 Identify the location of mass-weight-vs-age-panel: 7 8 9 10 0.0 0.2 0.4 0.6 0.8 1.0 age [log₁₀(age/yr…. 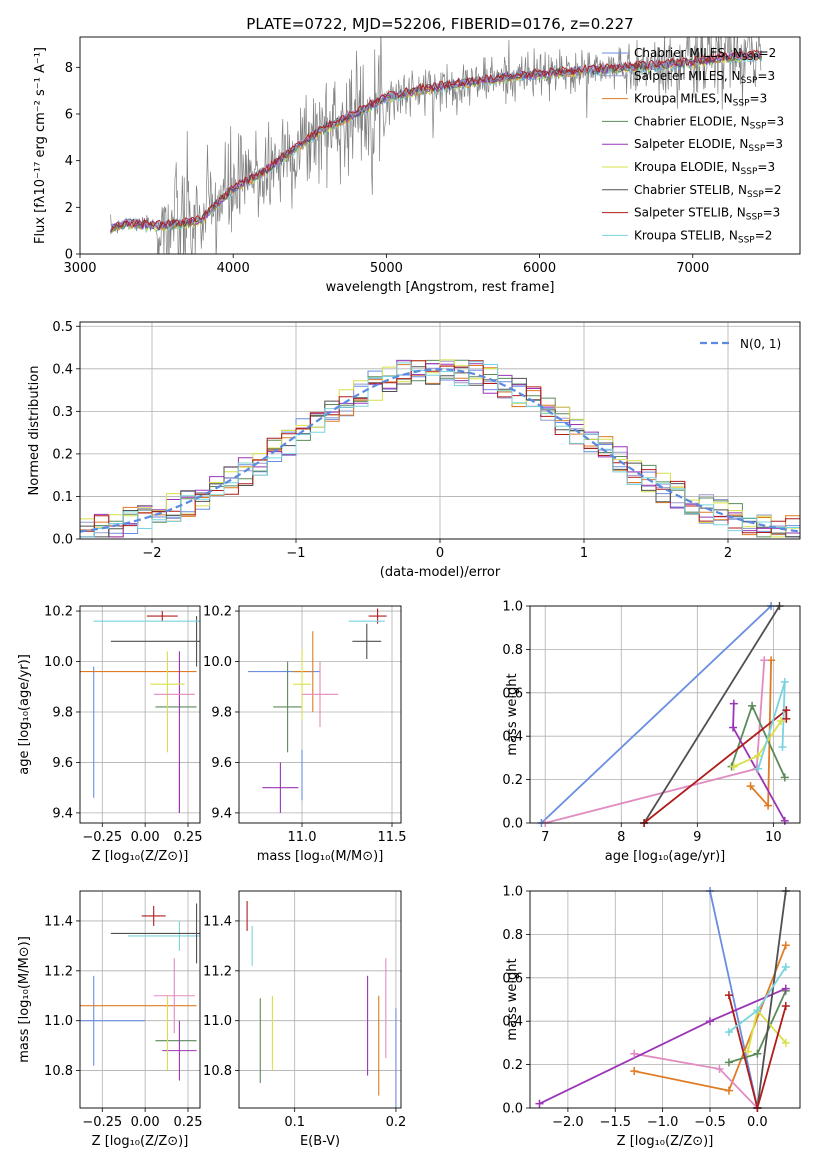
(651, 732).